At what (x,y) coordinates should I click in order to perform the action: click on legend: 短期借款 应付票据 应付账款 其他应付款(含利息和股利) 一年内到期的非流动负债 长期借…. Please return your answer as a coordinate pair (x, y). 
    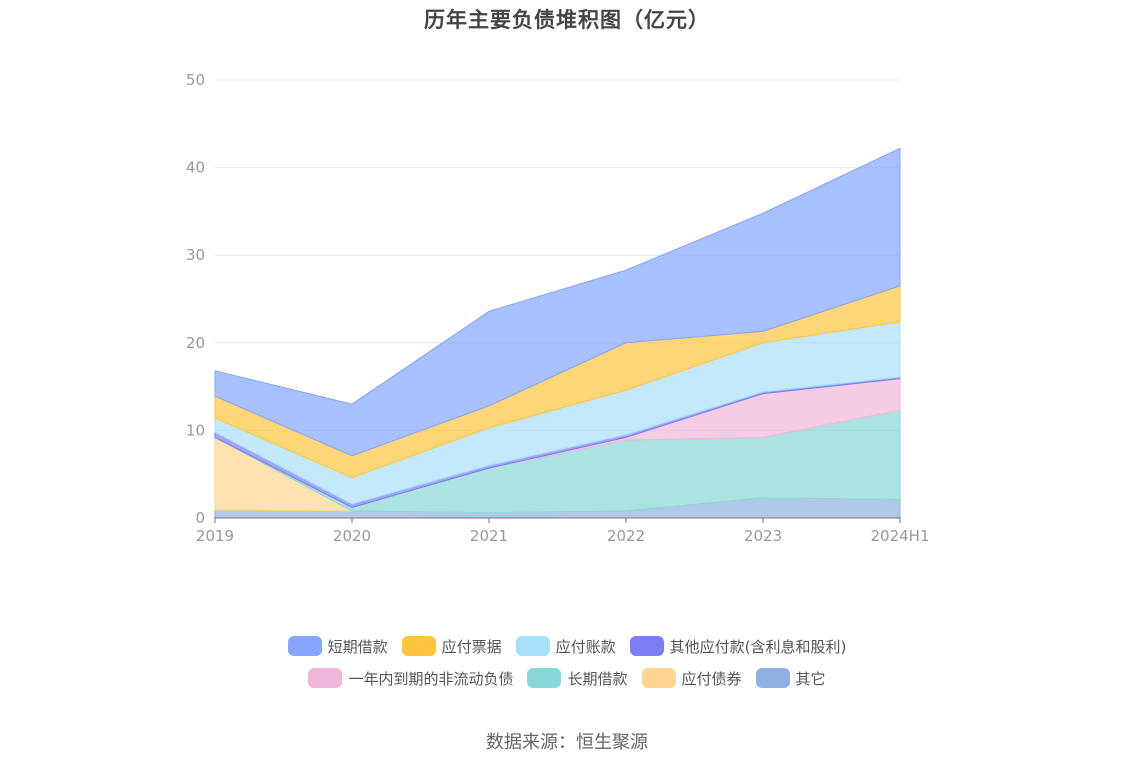
    Looking at the image, I should click on (567, 662).